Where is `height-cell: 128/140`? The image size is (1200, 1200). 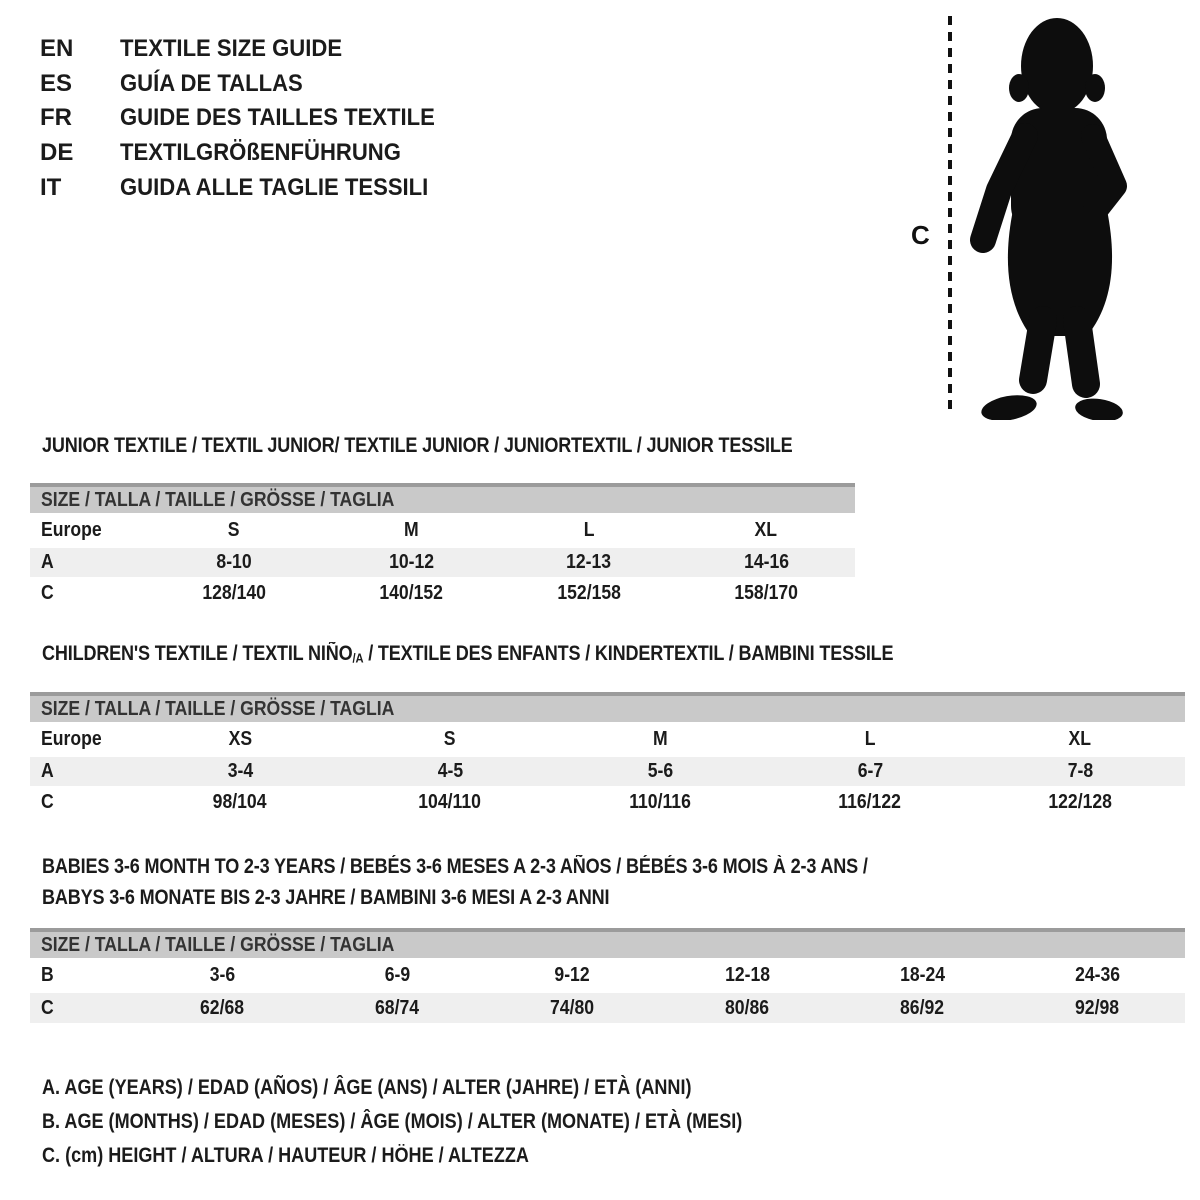 height-cell: 128/140 is located at coordinates (233, 593).